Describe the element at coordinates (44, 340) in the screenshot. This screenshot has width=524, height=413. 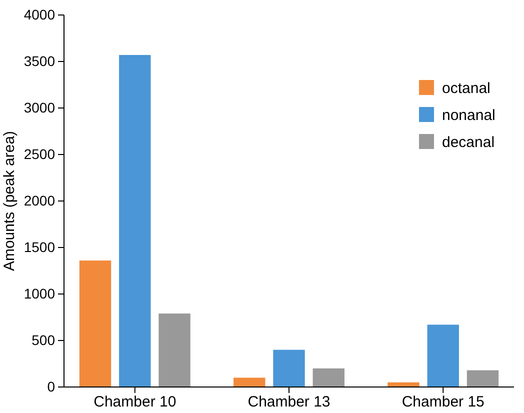
I see `y-tick-label: 500` at that location.